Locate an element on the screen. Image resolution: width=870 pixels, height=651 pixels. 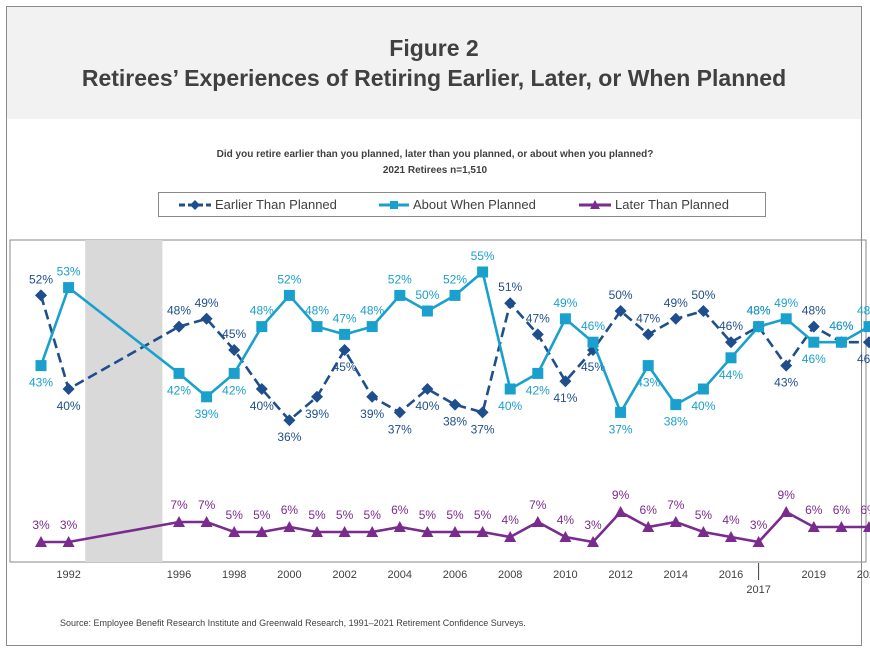
data-label-earlier: 39% is located at coordinates (317, 414).